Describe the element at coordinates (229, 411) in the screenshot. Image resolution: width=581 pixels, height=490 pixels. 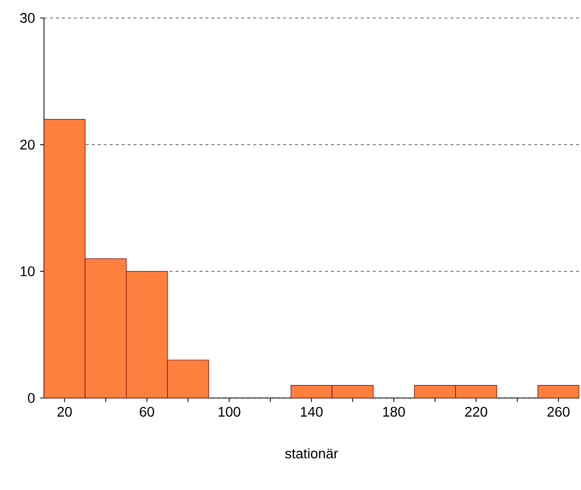
I see `x-tick-label: 100` at that location.